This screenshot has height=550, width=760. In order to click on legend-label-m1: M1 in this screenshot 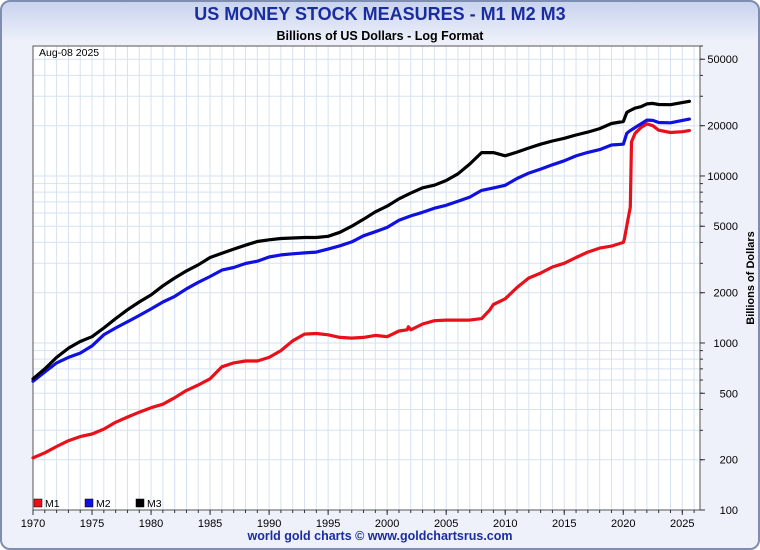, I will do `click(52, 504)`.